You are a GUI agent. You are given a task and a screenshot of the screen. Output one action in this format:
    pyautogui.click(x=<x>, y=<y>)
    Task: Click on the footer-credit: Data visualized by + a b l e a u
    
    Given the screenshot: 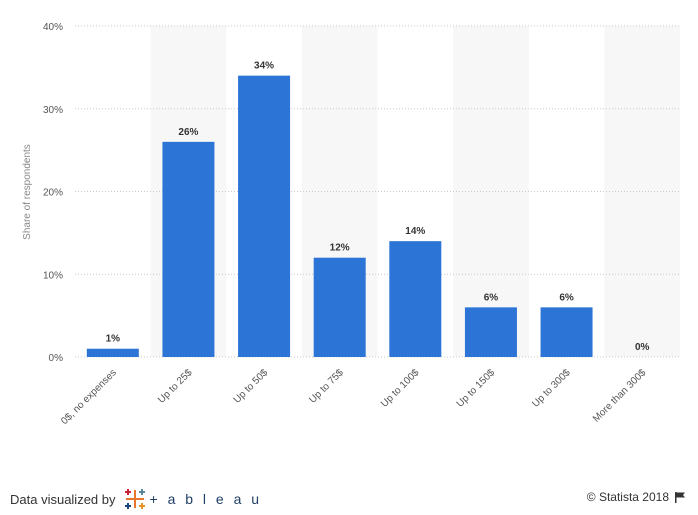 What is the action you would take?
    pyautogui.click(x=136, y=499)
    